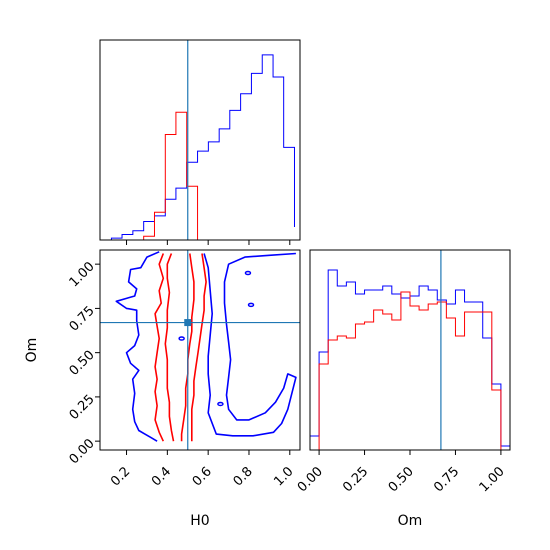  I want to click on hist-H0-frame, so click(200, 140).